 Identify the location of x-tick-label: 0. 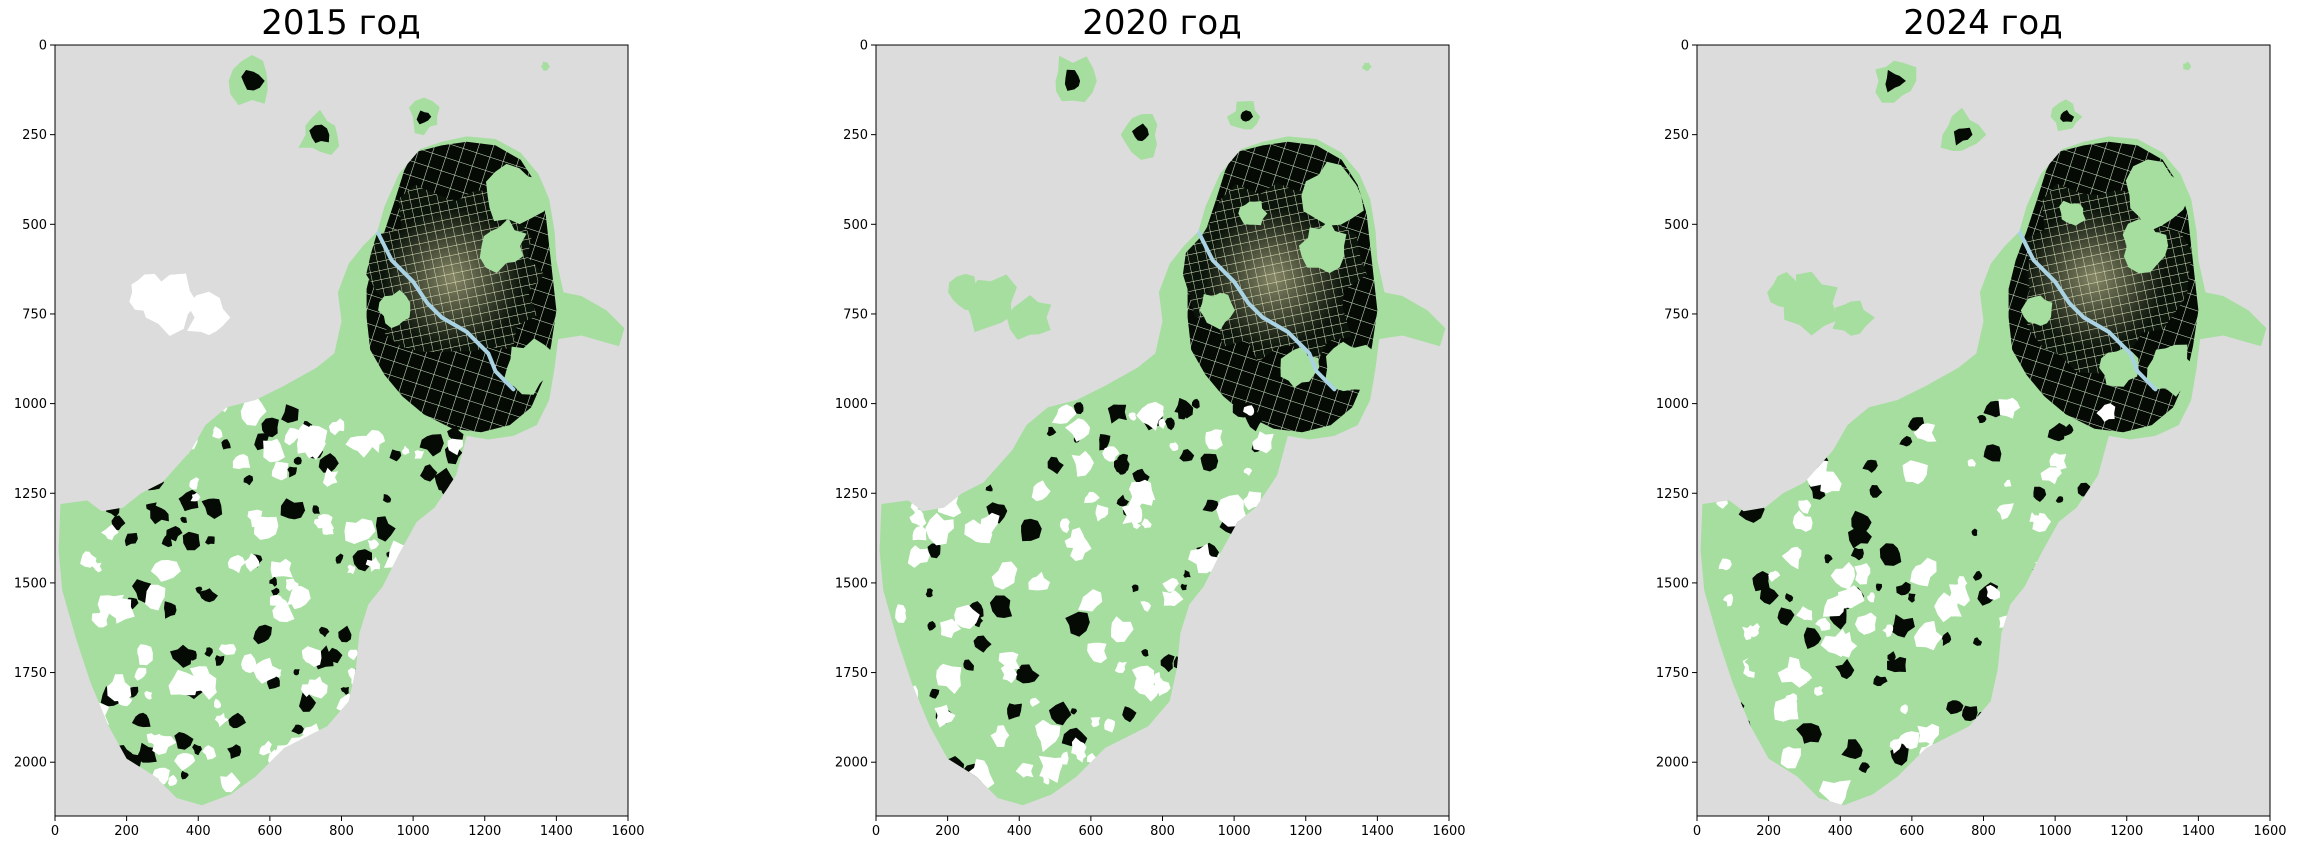
(55, 831).